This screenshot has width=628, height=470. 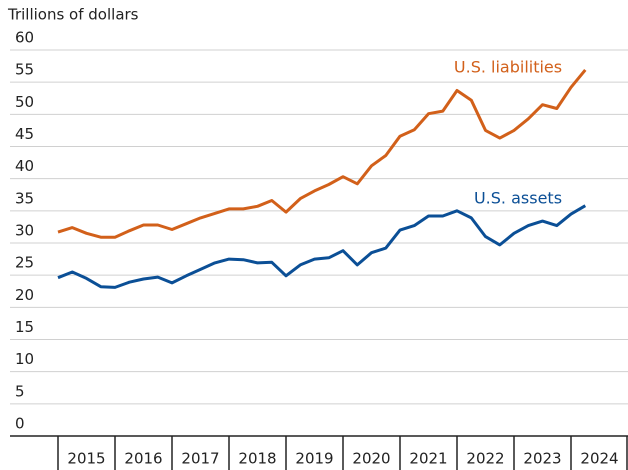 I want to click on y-tick-label: 5, so click(x=20, y=391).